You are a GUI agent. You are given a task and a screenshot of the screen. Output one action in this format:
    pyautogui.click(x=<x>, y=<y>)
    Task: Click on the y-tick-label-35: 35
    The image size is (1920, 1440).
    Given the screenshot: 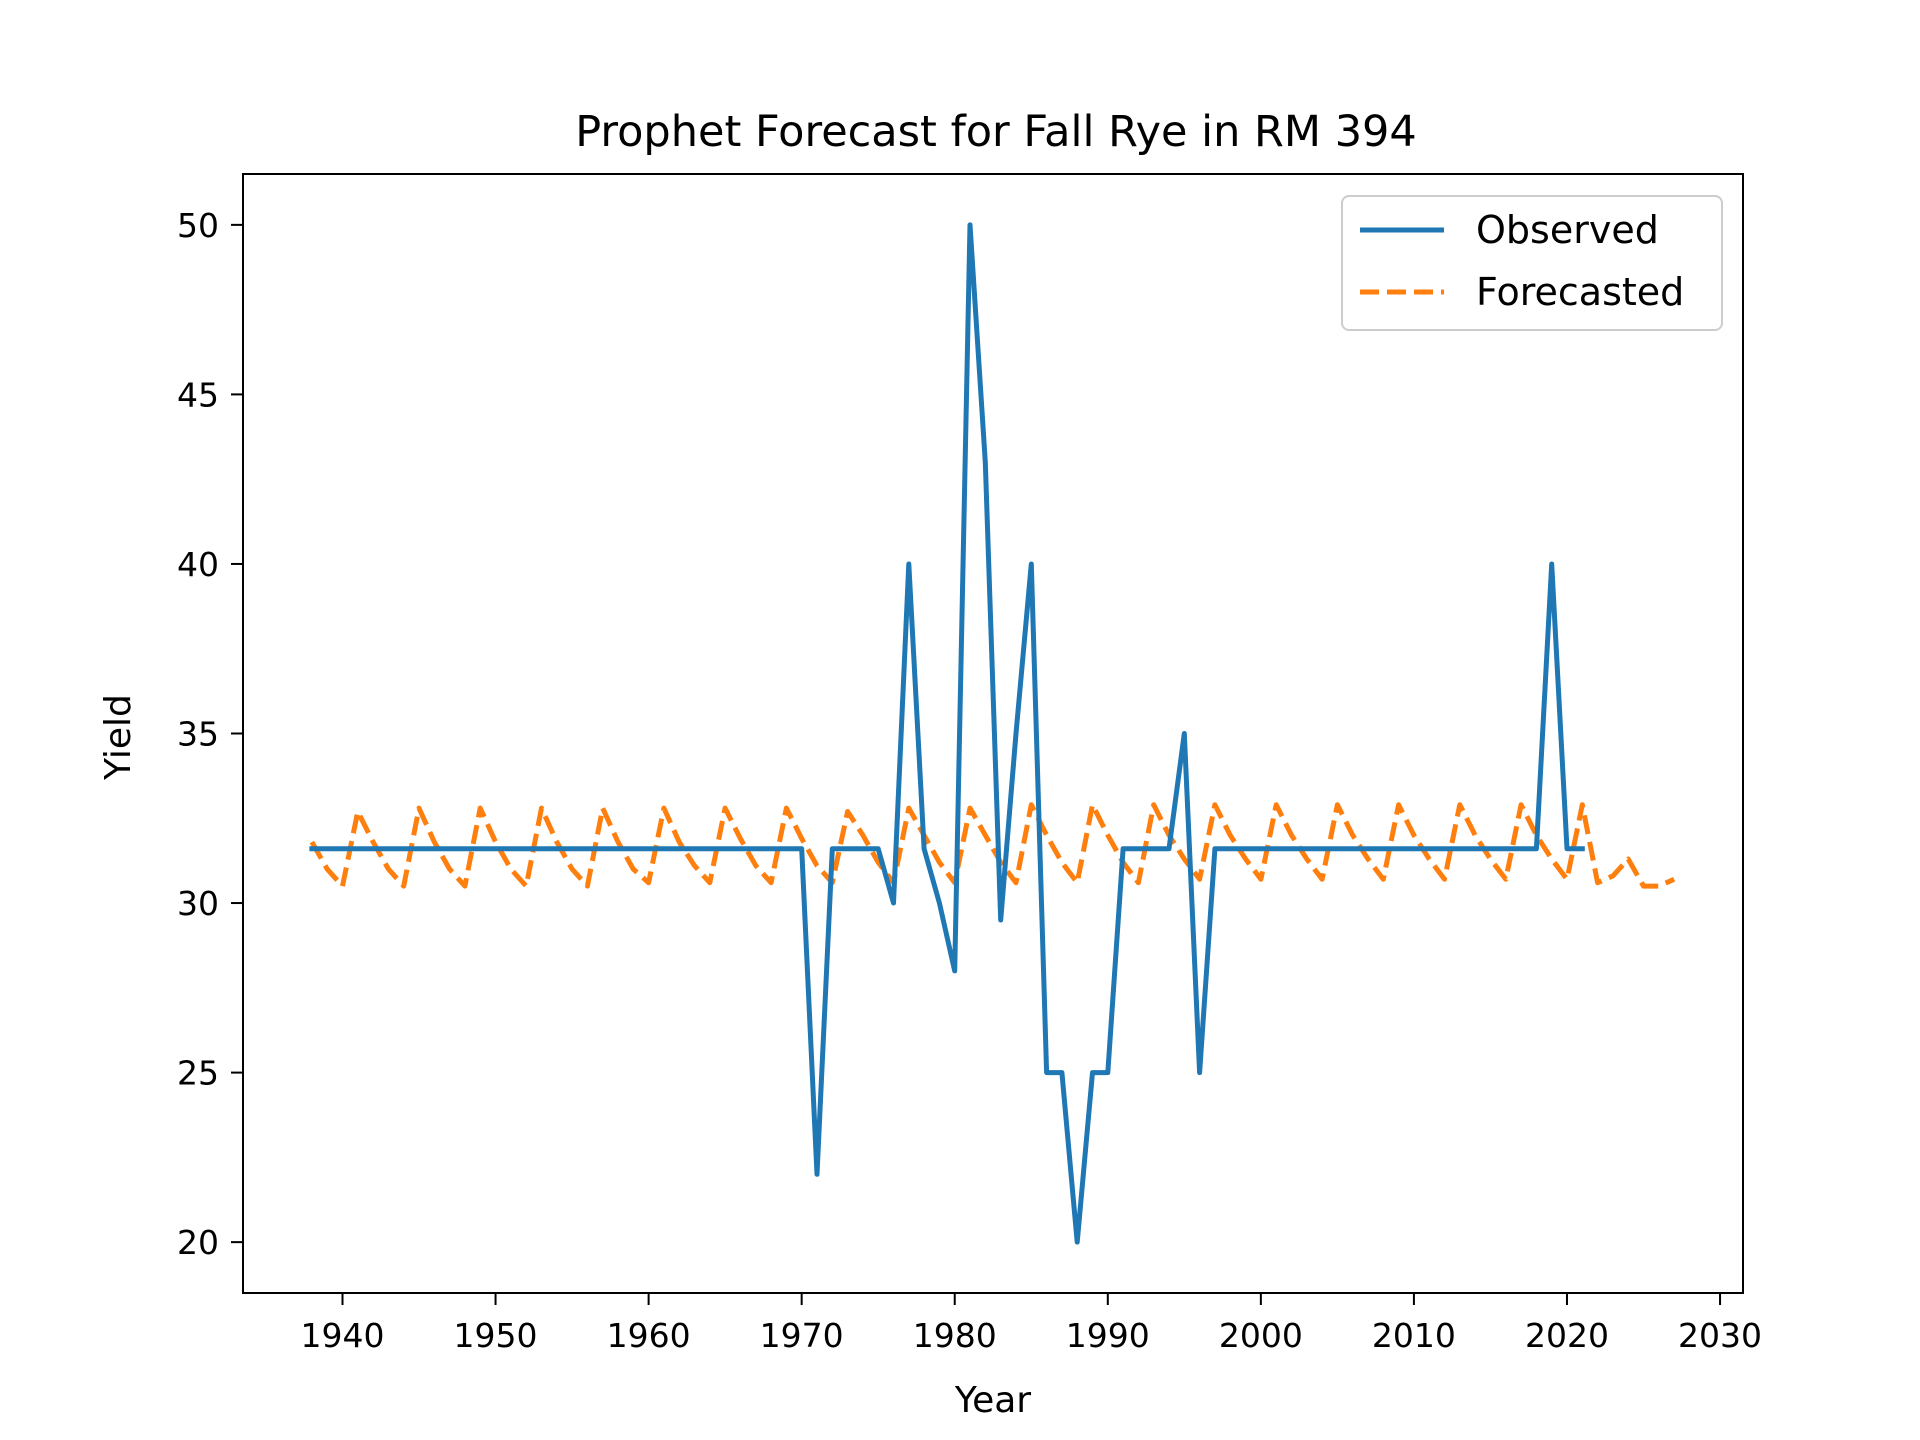 What is the action you would take?
    pyautogui.click(x=198, y=734)
    